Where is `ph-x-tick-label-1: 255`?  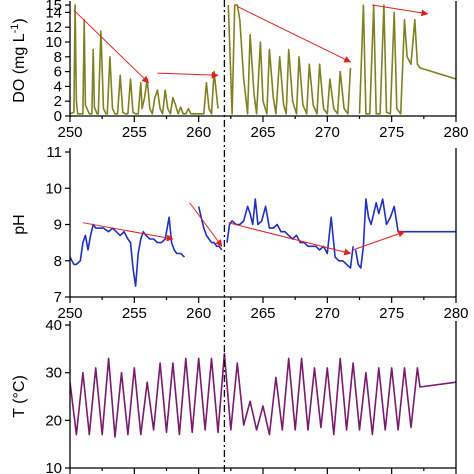 ph-x-tick-label-1: 255 is located at coordinates (134, 313).